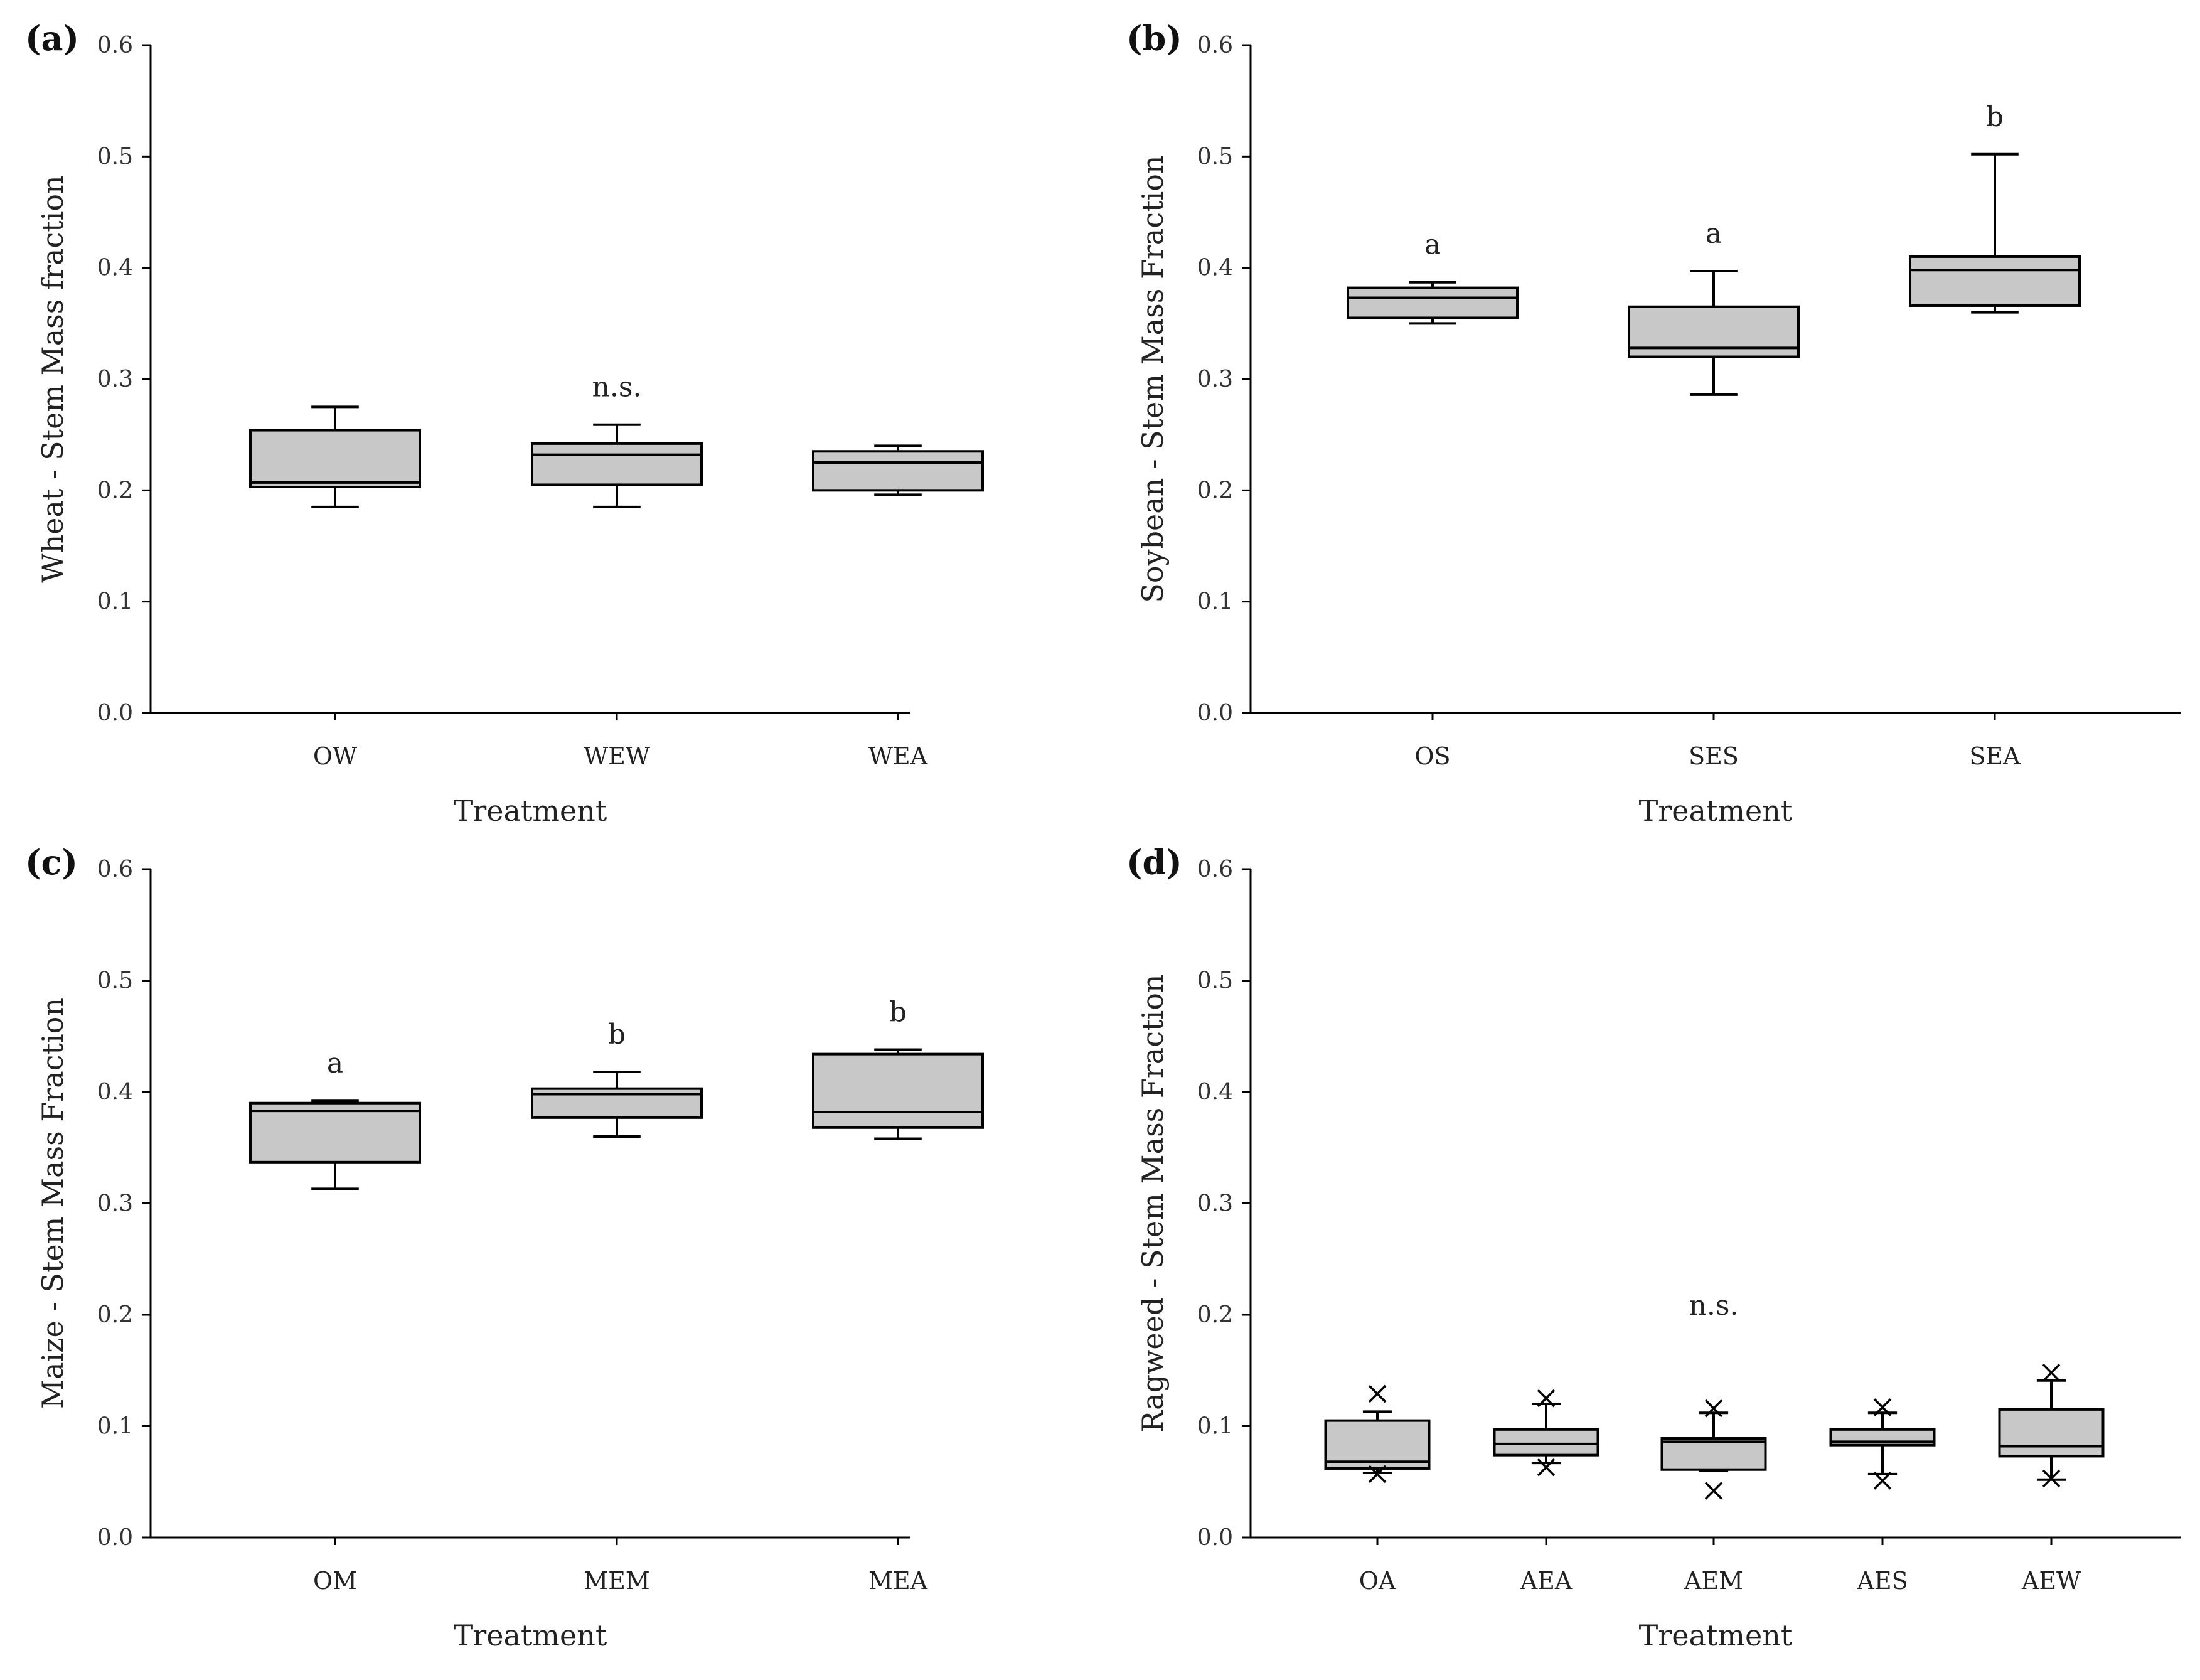 The image size is (2200, 1680). Describe the element at coordinates (1714, 331) in the screenshot. I see `box-SES` at that location.